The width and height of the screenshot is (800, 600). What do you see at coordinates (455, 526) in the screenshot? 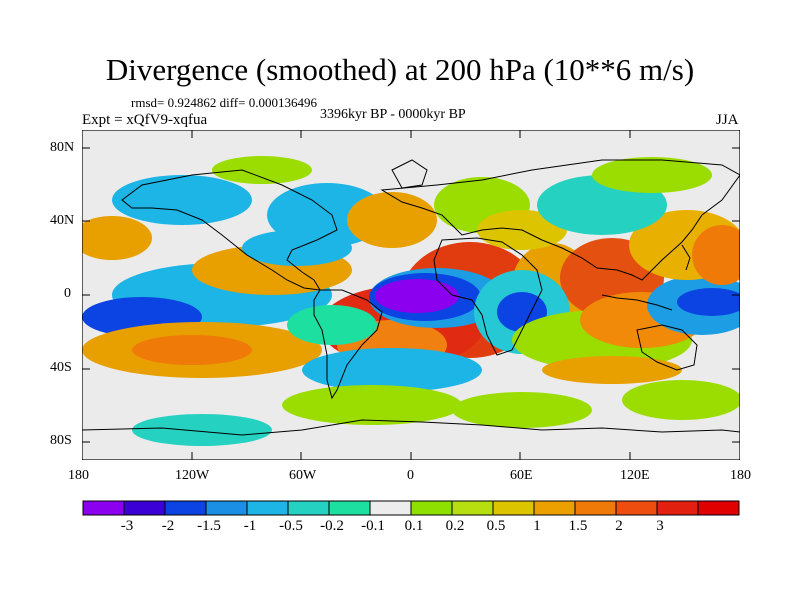
I see `colorbar-label: 0.2` at bounding box center [455, 526].